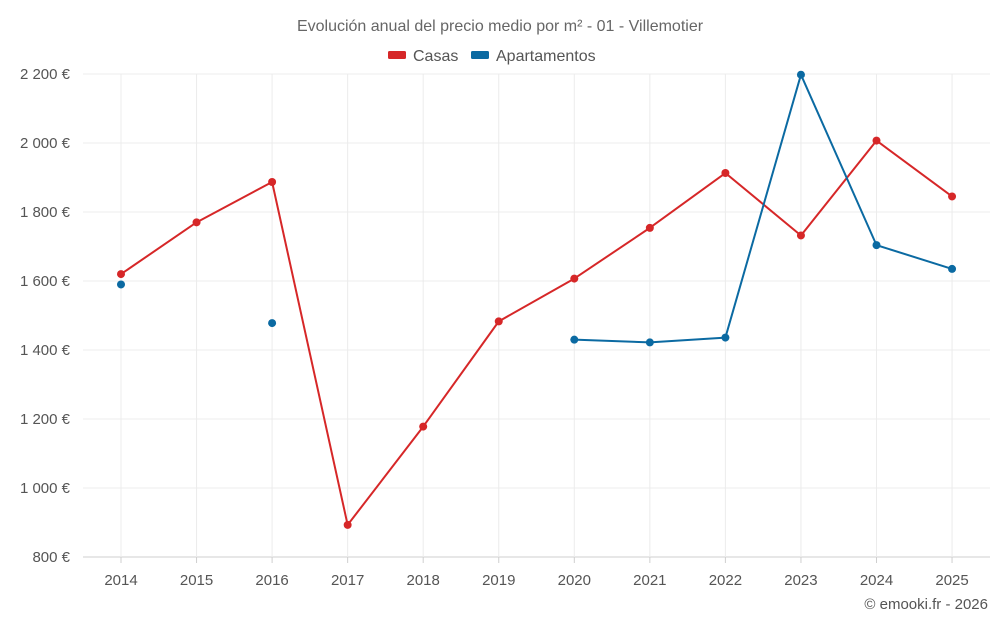  What do you see at coordinates (51, 557) in the screenshot?
I see `y-tick-label: 800 €` at bounding box center [51, 557].